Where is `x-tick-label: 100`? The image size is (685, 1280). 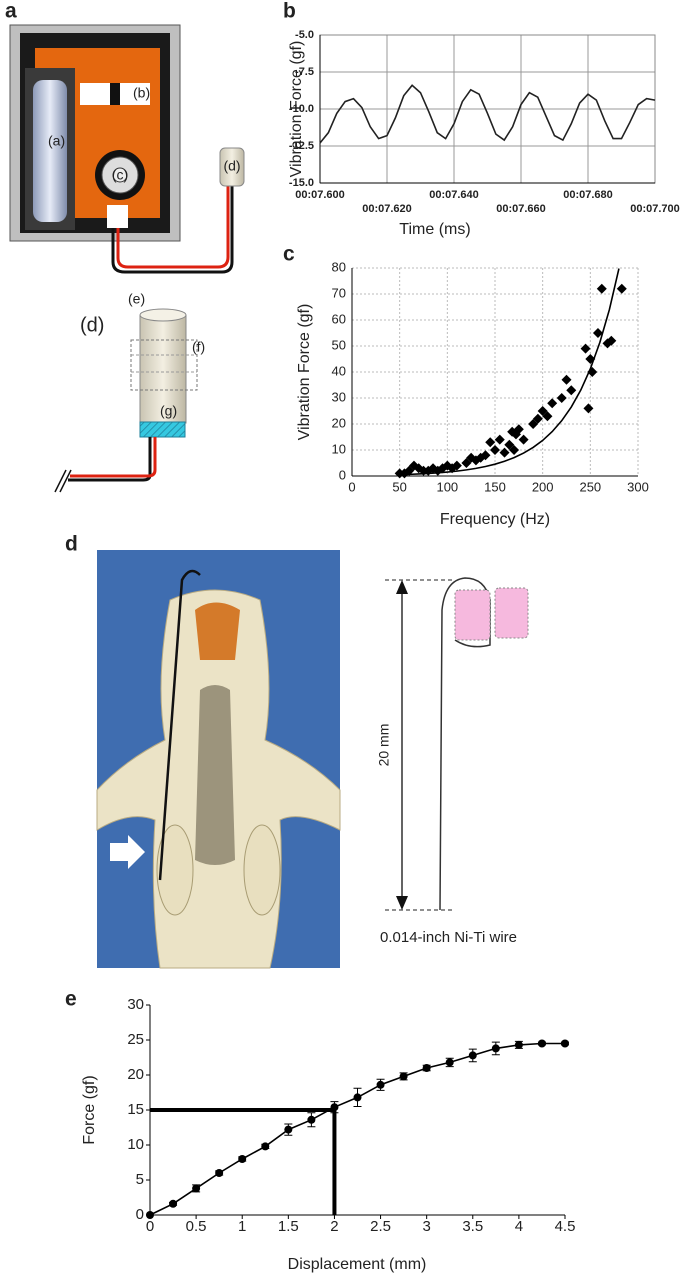
x-tick-label: 100 is located at coordinates (447, 486).